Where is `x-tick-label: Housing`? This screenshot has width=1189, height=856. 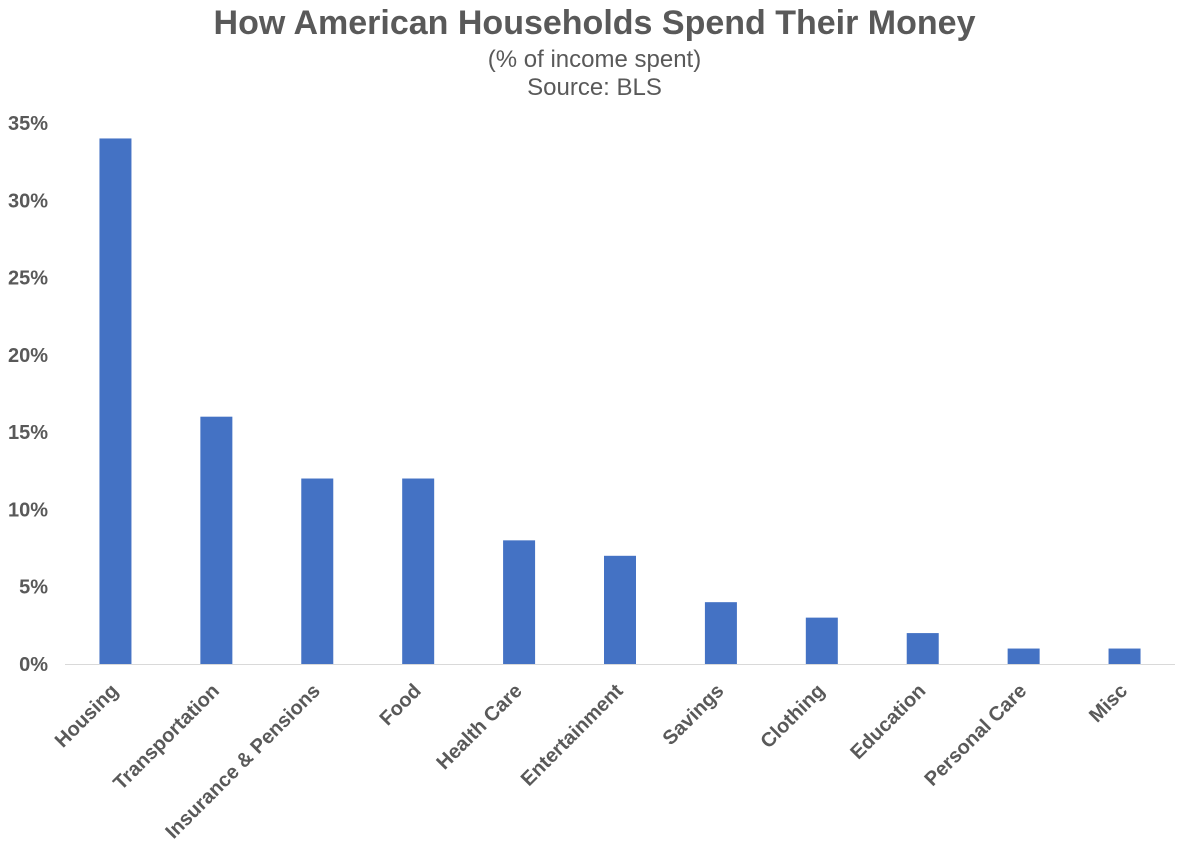
x-tick-label: Housing is located at coordinates (87, 716).